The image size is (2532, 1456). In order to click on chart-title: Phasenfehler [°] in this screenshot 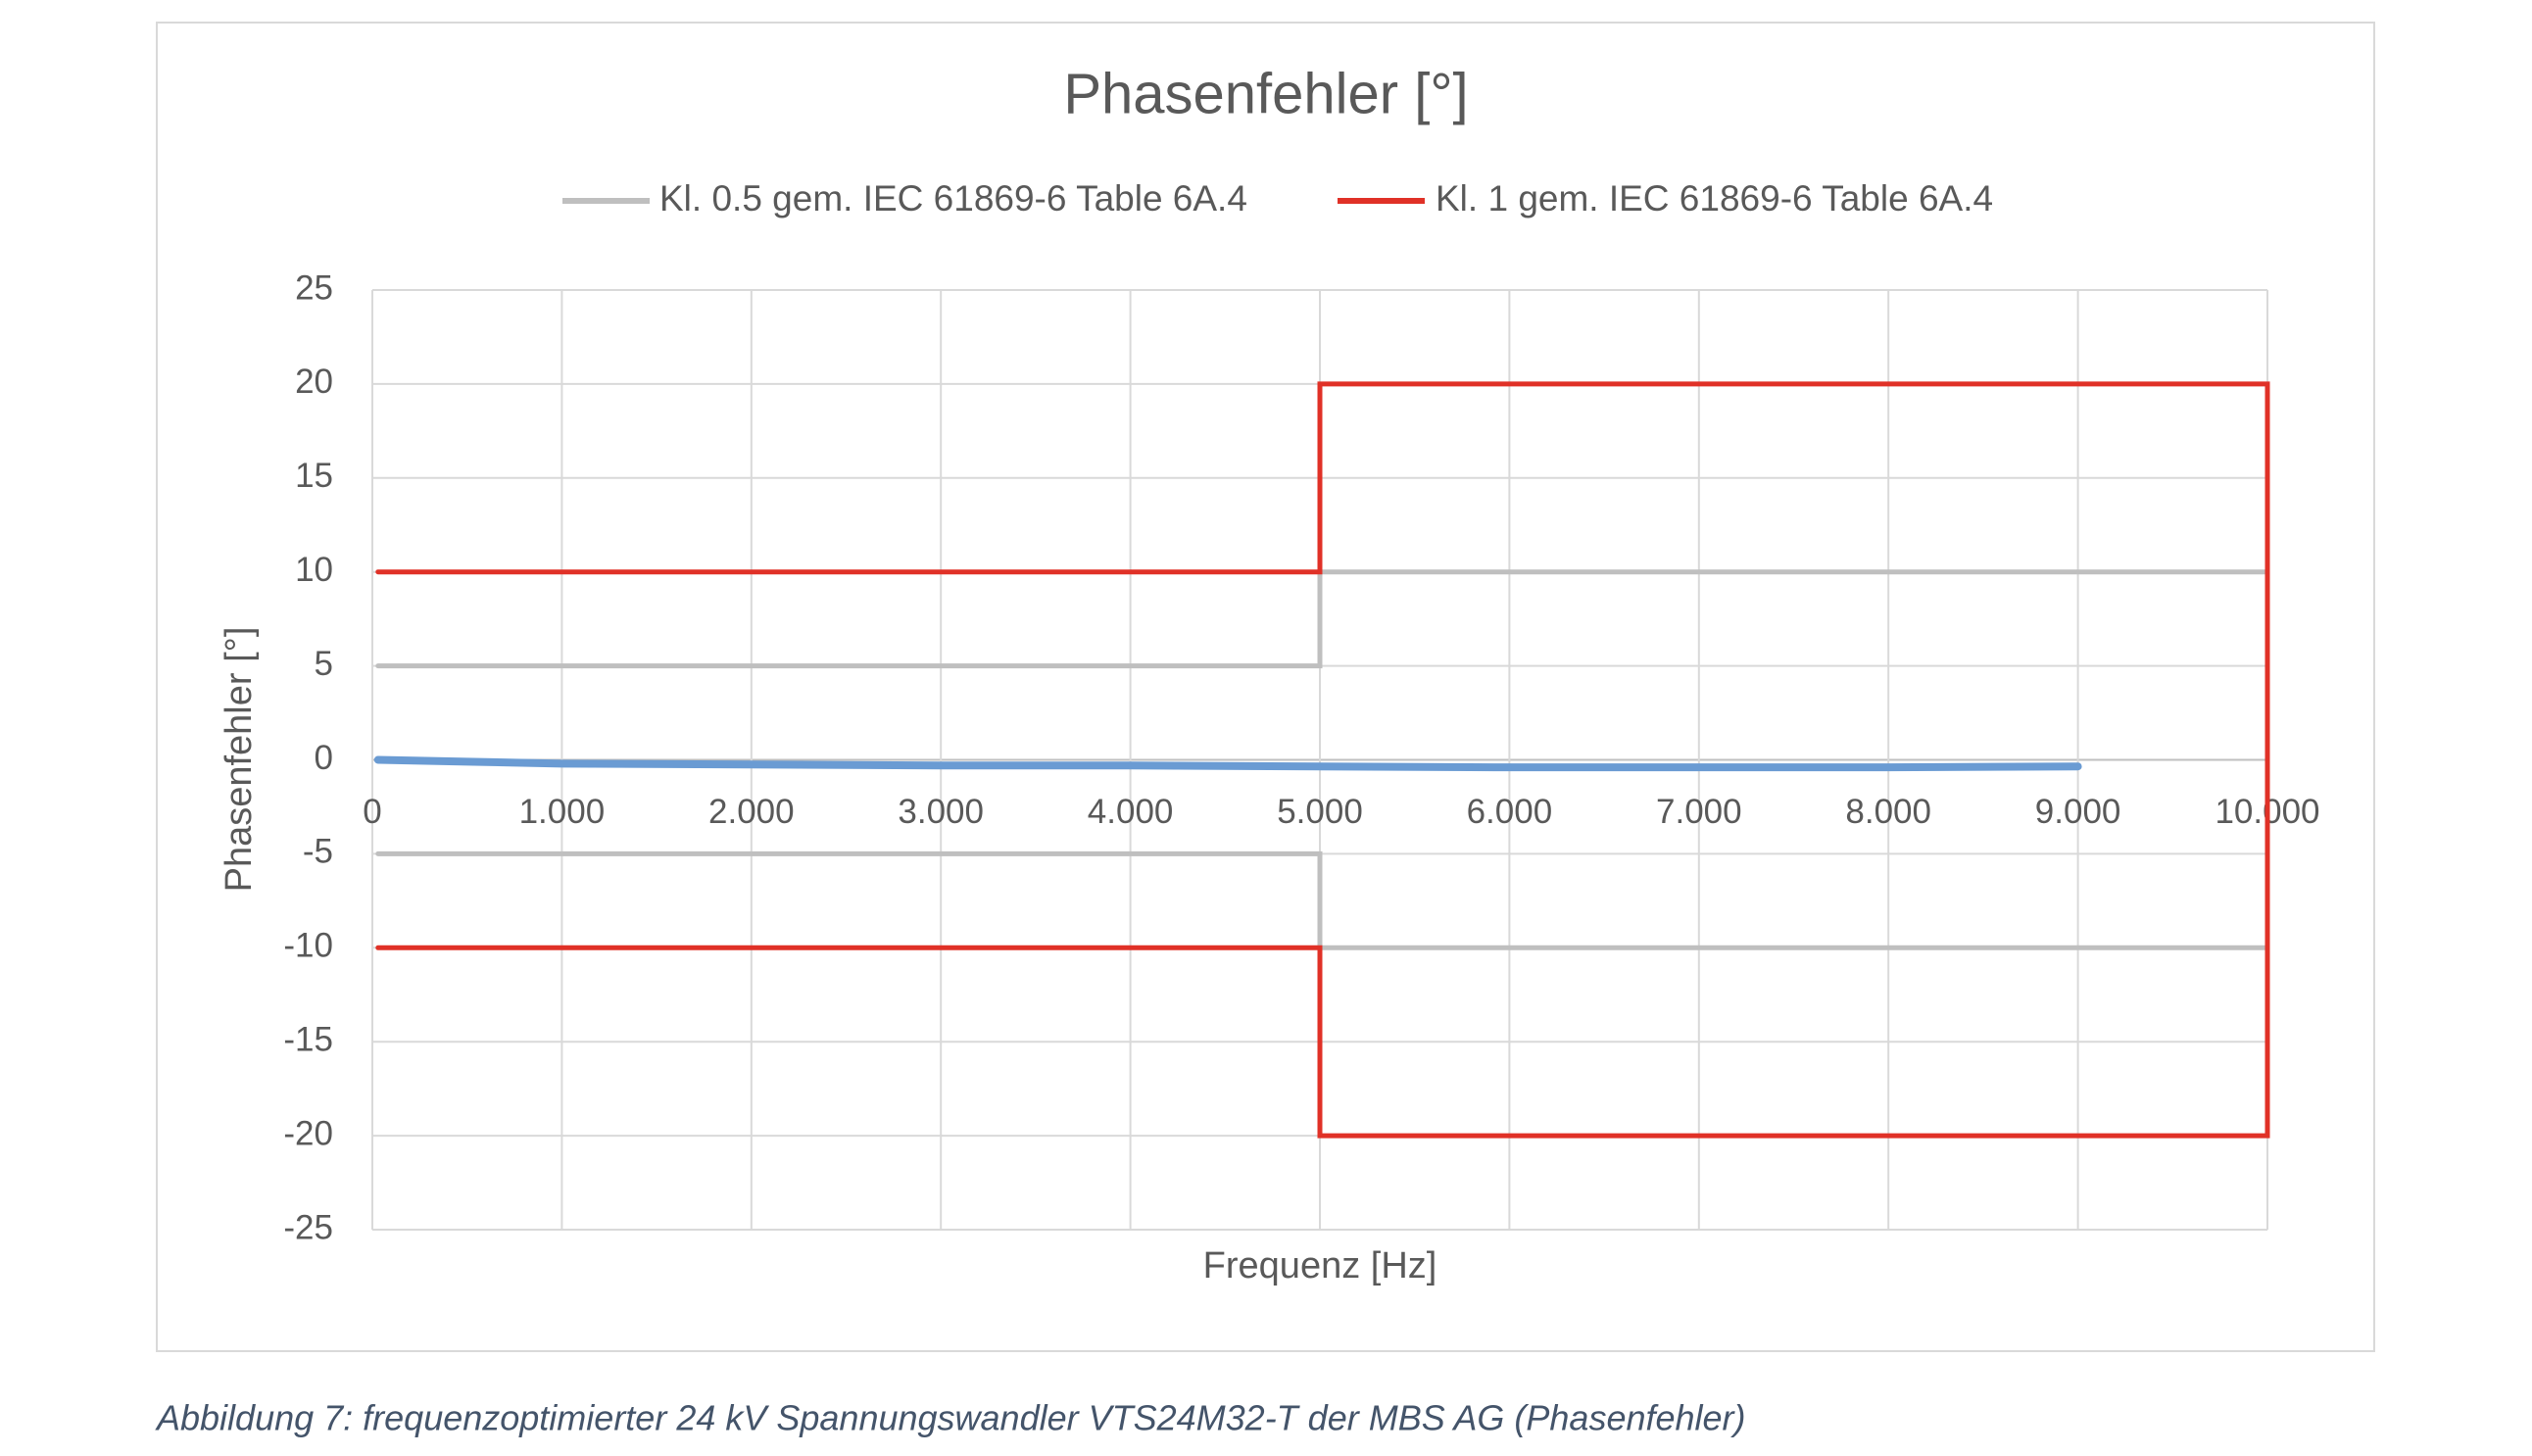, I will do `click(1265, 93)`.